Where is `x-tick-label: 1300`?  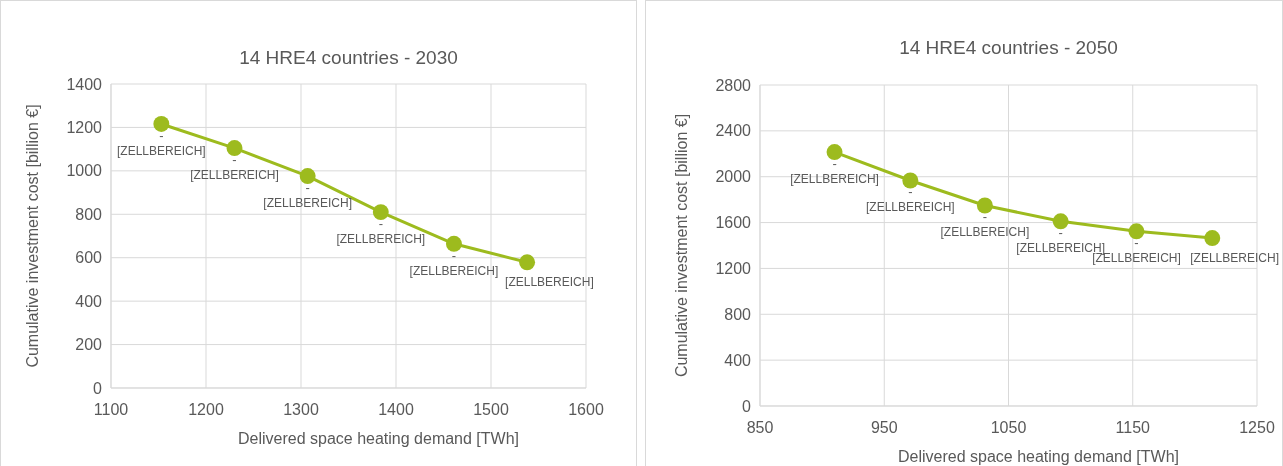 x-tick-label: 1300 is located at coordinates (301, 409).